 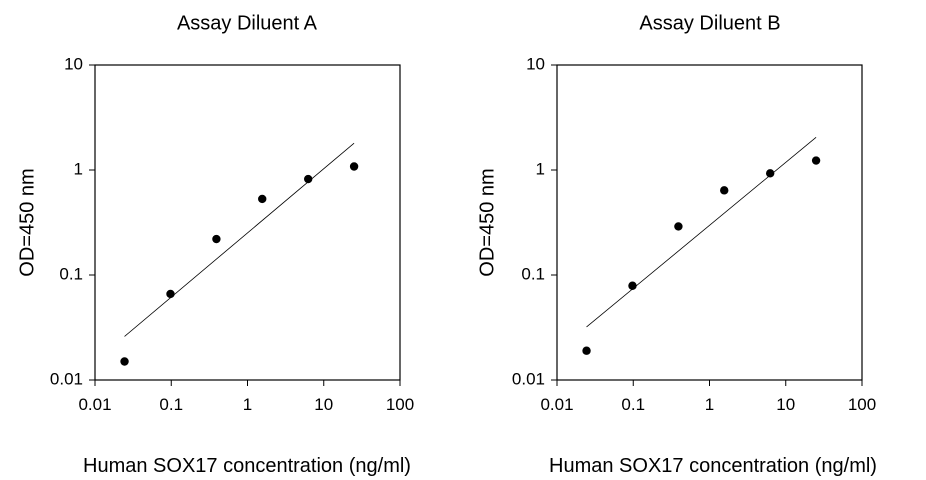 What do you see at coordinates (247, 23) in the screenshot?
I see `chart-title: Assay Diluent A` at bounding box center [247, 23].